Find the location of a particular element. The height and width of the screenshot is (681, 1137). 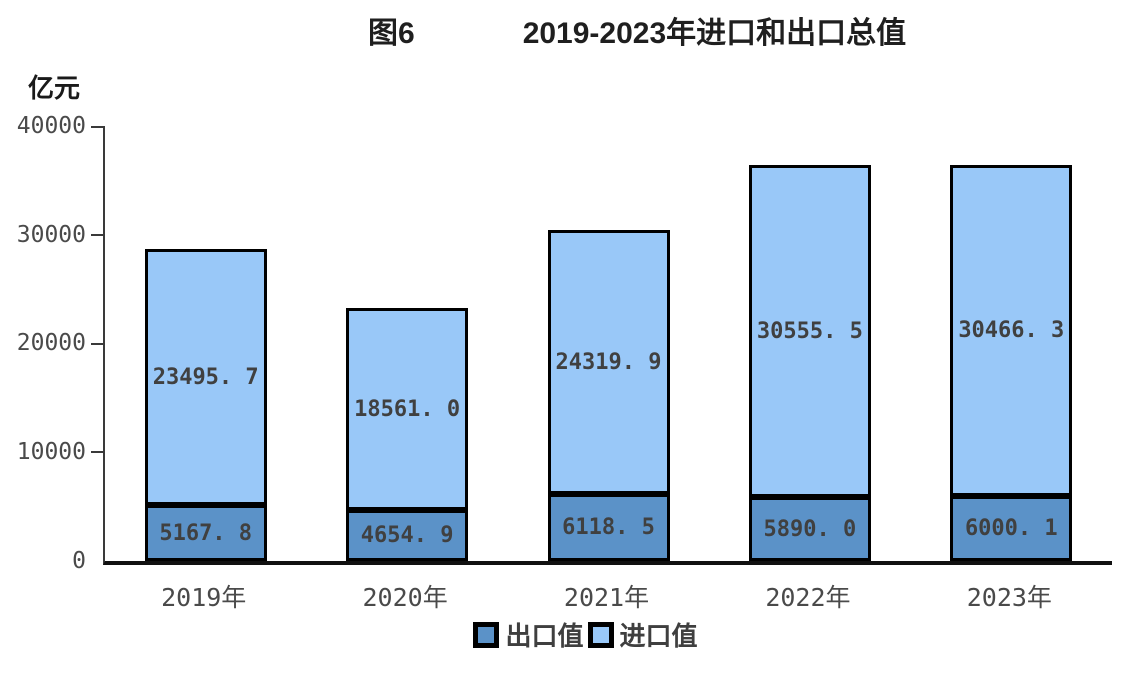

y-axis-tick-labels: 40000 30000 20000 10000 0 is located at coordinates (47, 343).